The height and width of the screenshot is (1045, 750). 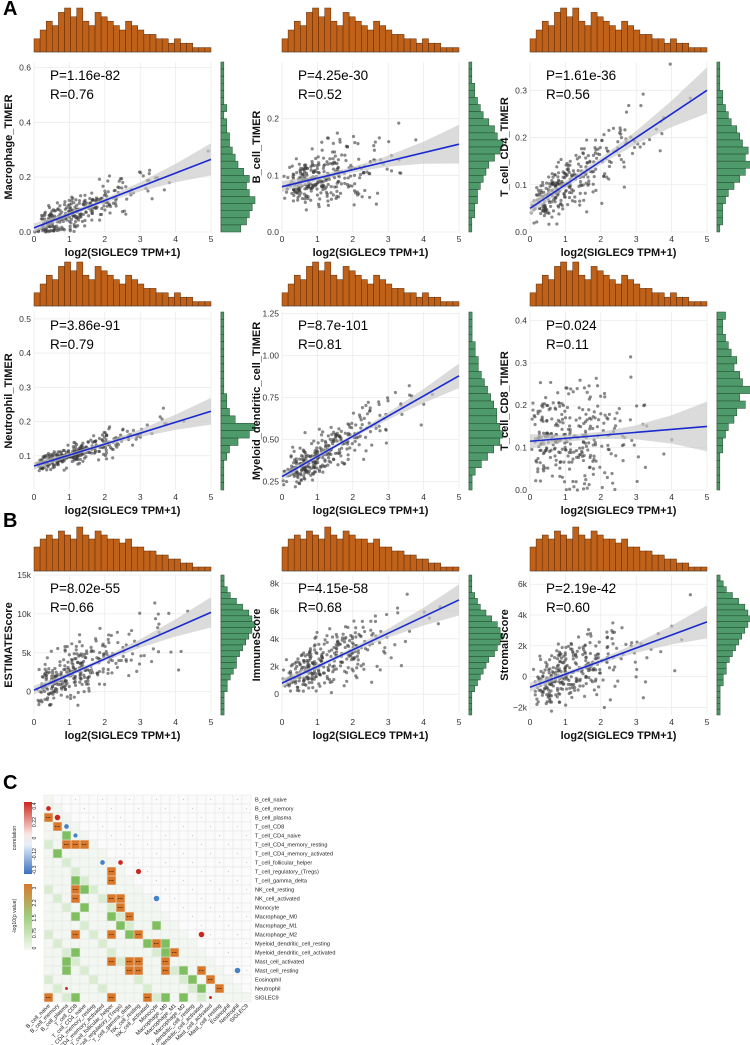 What do you see at coordinates (274, 810) in the screenshot?
I see `heatmap-row-label: B_cell_memory` at bounding box center [274, 810].